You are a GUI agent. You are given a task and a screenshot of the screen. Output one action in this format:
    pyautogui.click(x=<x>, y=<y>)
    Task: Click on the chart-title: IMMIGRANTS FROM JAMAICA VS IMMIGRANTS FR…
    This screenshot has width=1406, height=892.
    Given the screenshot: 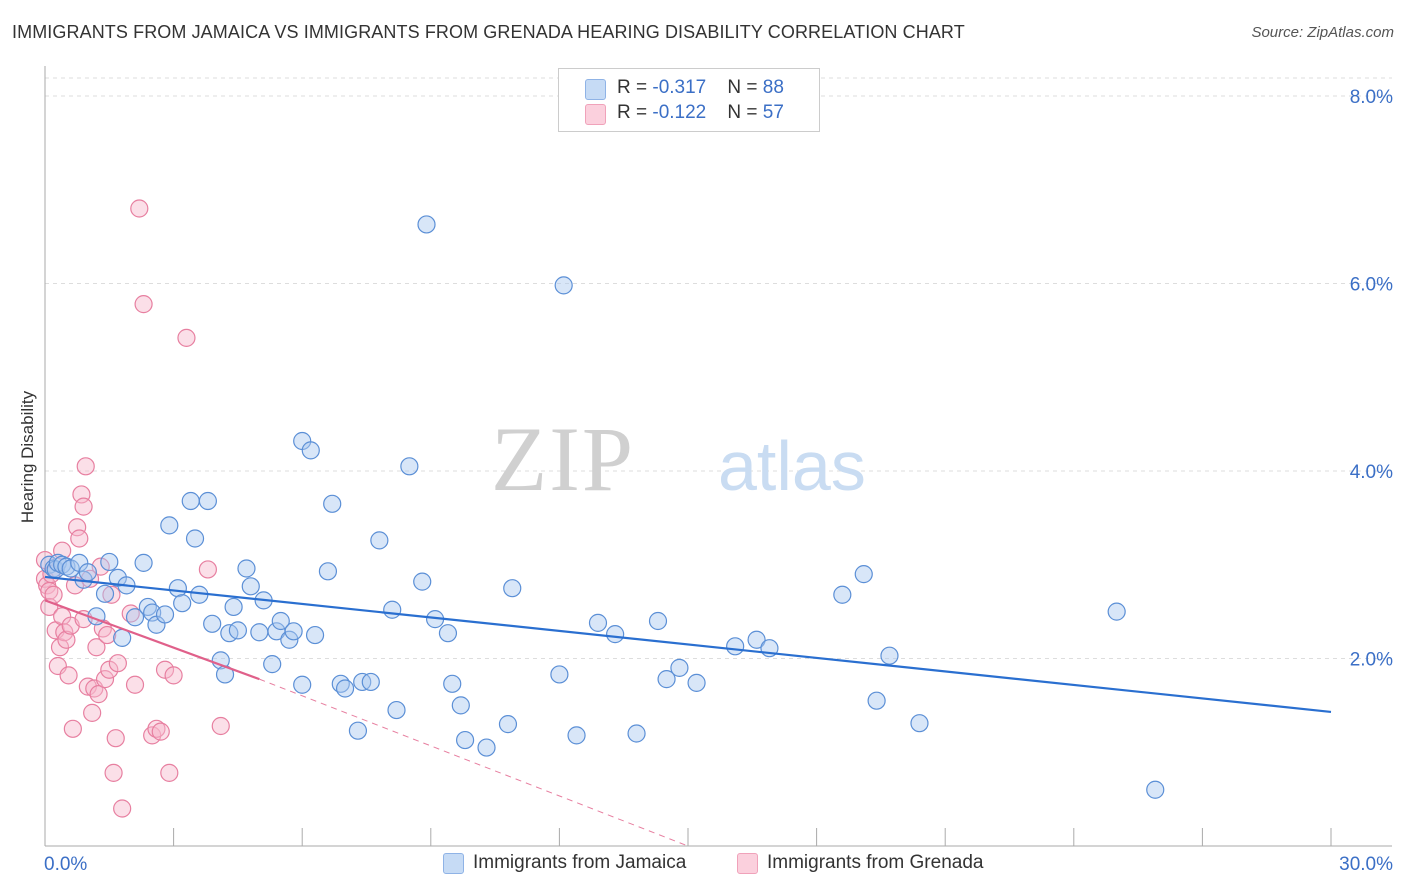 What is the action you would take?
    pyautogui.click(x=488, y=32)
    